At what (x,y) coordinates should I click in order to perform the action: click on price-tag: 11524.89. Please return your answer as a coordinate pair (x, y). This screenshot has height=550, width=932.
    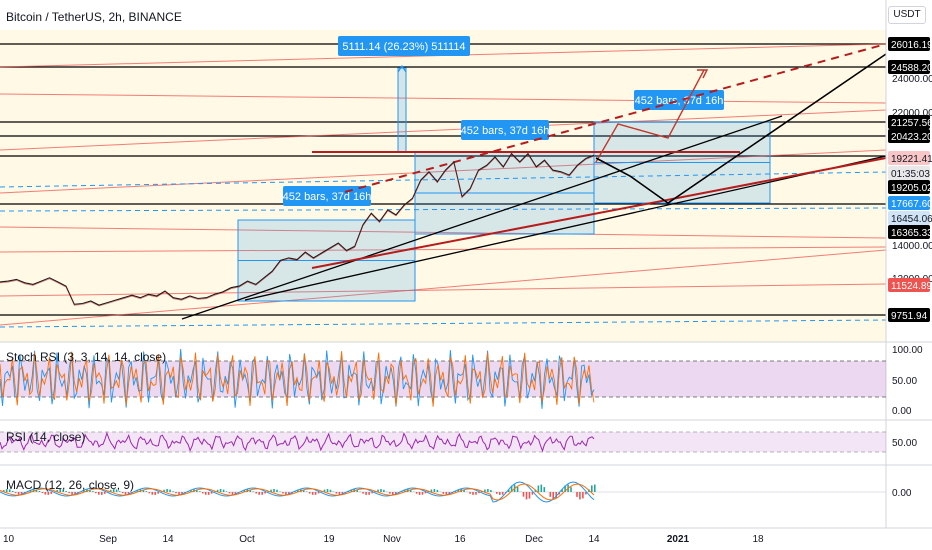
    Looking at the image, I should click on (911, 286).